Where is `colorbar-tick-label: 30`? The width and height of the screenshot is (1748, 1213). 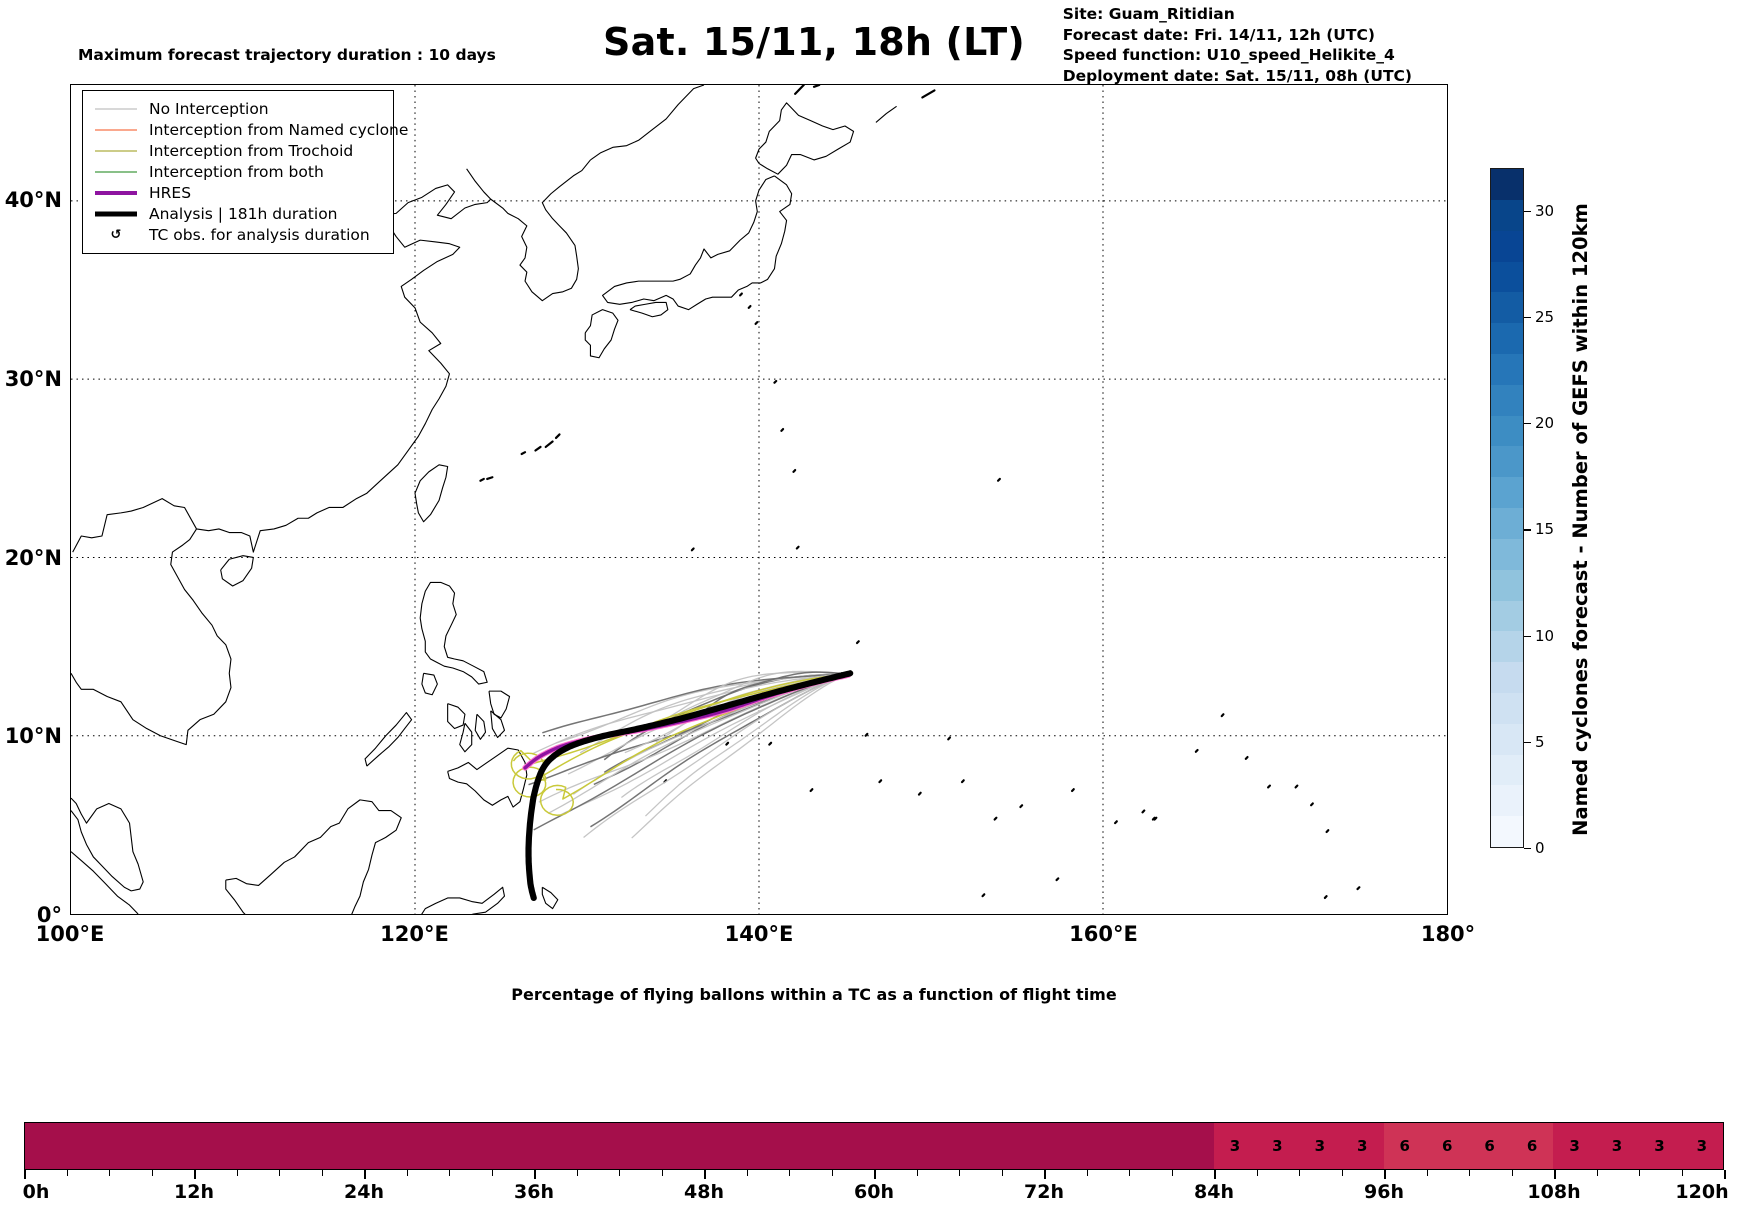
colorbar-tick-label: 30 is located at coordinates (1545, 210).